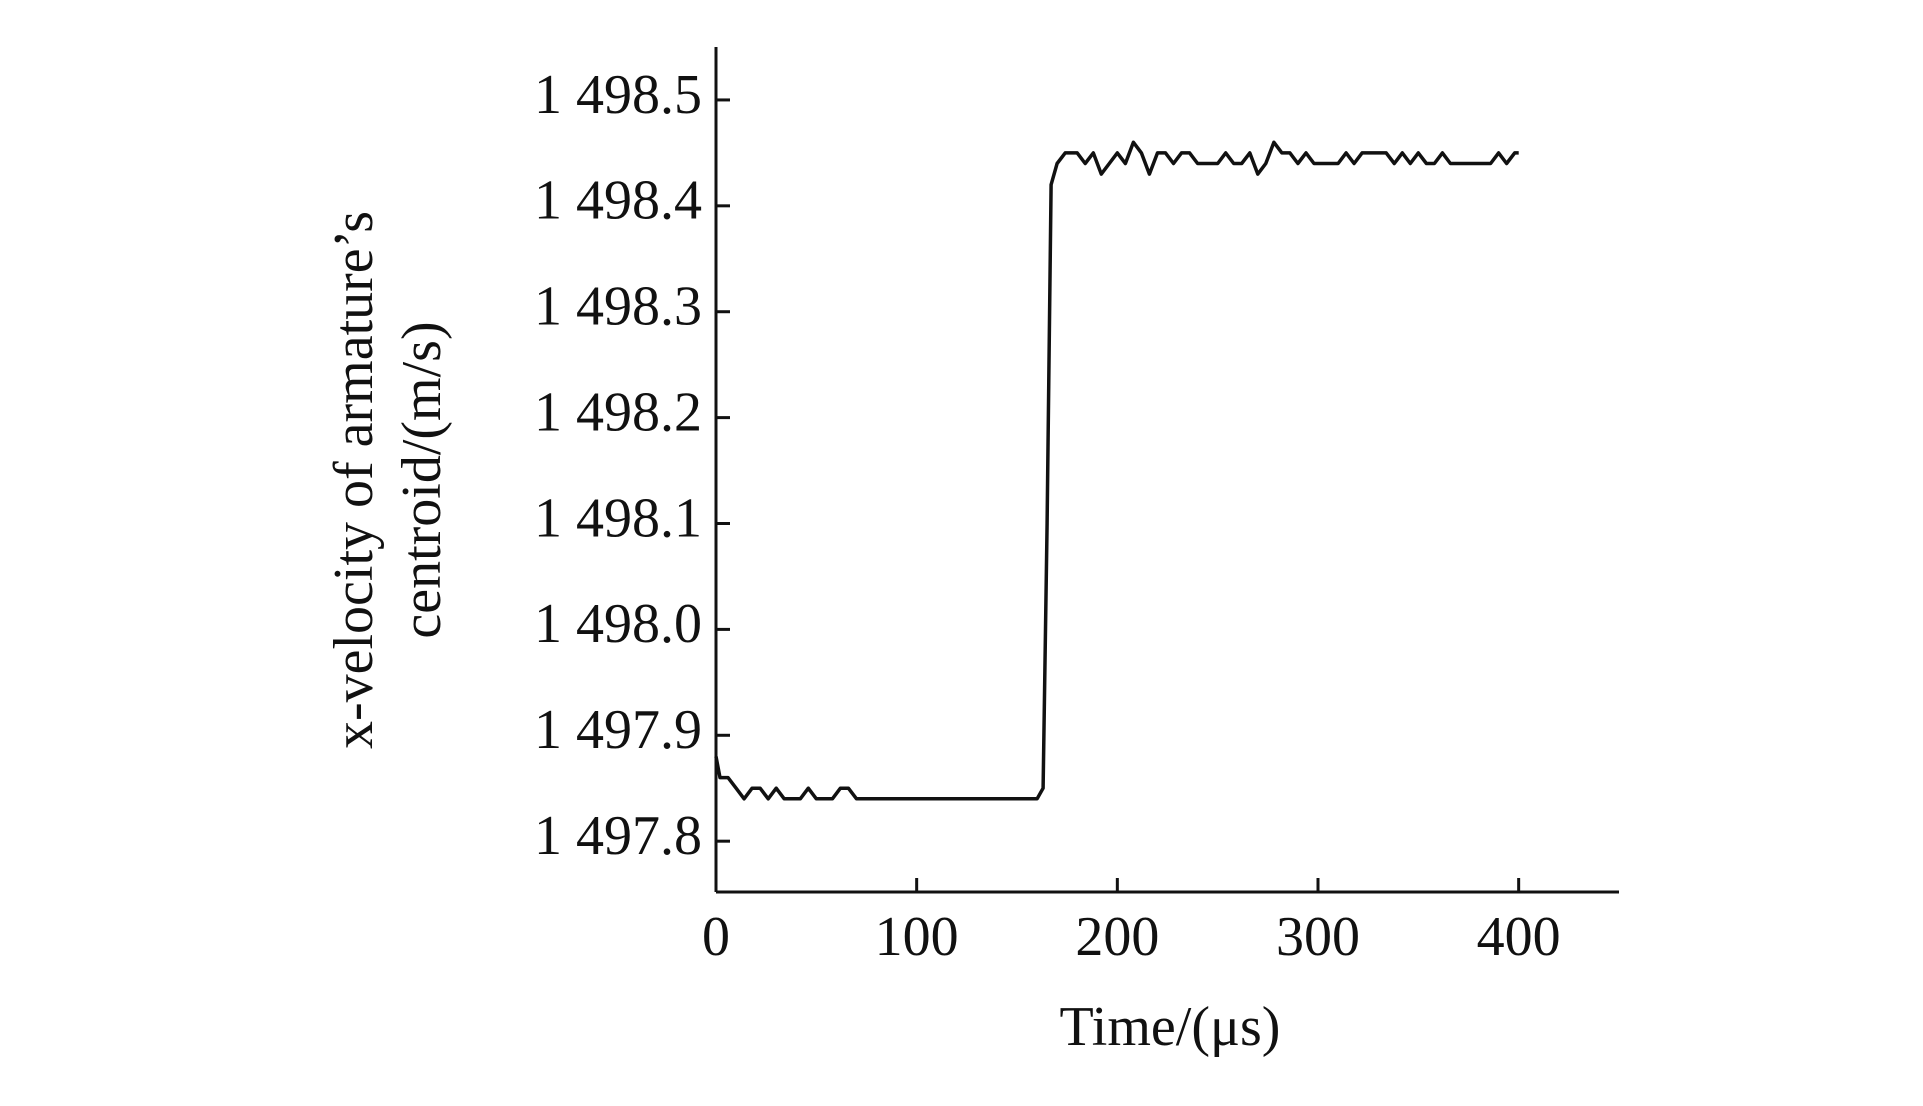 The image size is (1923, 1106). What do you see at coordinates (716, 937) in the screenshot?
I see `x-tick-label: 0` at bounding box center [716, 937].